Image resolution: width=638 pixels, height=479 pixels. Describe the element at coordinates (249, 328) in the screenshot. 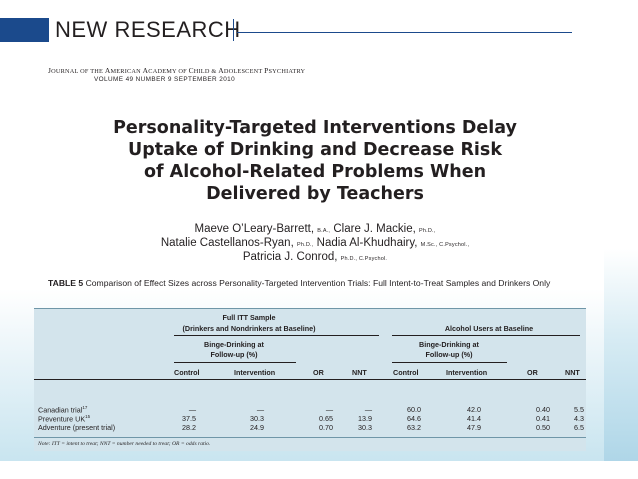

I see `group-header-itt-sub: (Drinkers and Nondrinkers at Baseline)` at that location.